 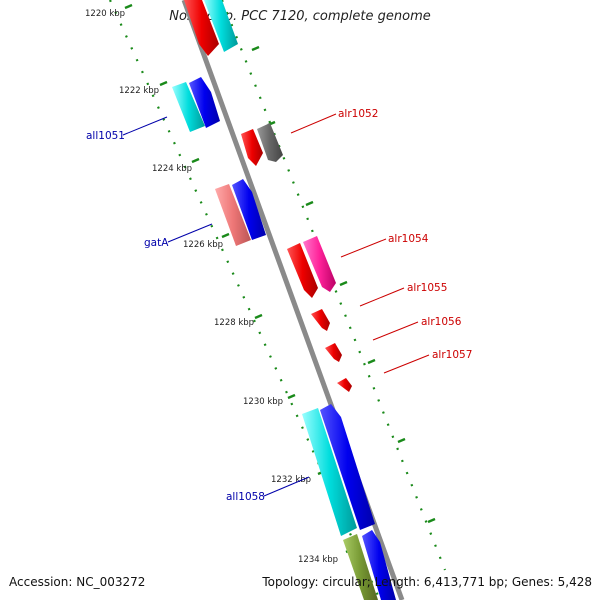 What do you see at coordinates (291, 480) in the screenshot?
I see `kbp-label: 1232 kbp` at bounding box center [291, 480].